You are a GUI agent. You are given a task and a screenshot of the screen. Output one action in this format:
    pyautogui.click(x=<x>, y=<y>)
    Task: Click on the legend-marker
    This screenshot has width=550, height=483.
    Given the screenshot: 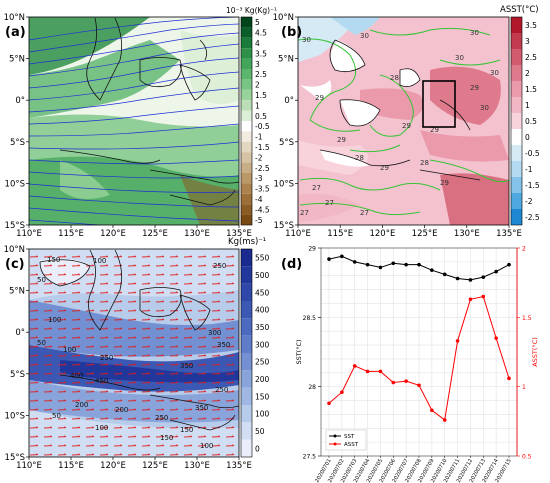 What is the action you would take?
    pyautogui.click(x=335, y=444)
    